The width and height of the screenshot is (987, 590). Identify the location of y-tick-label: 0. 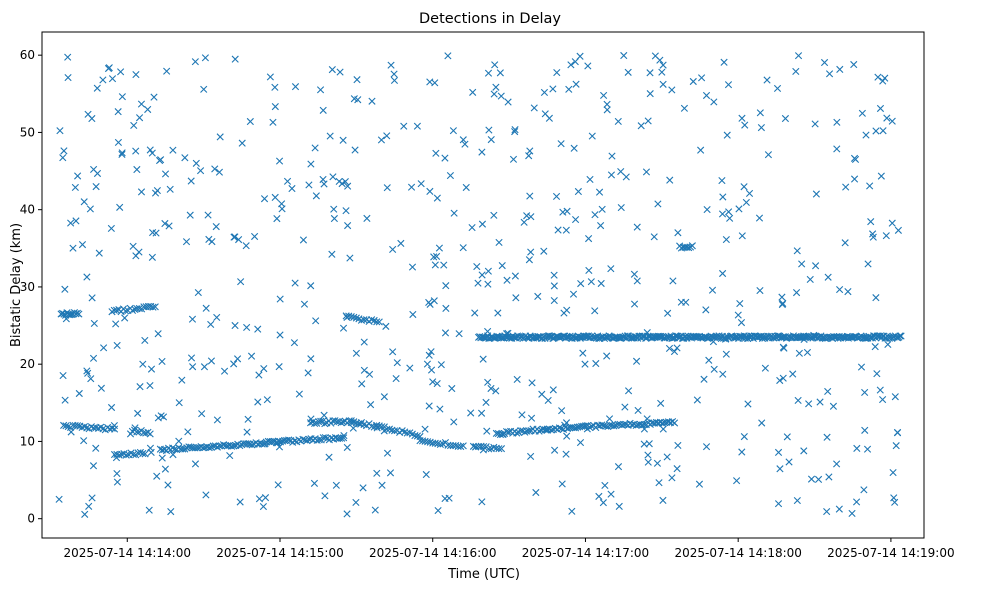
(31, 519).